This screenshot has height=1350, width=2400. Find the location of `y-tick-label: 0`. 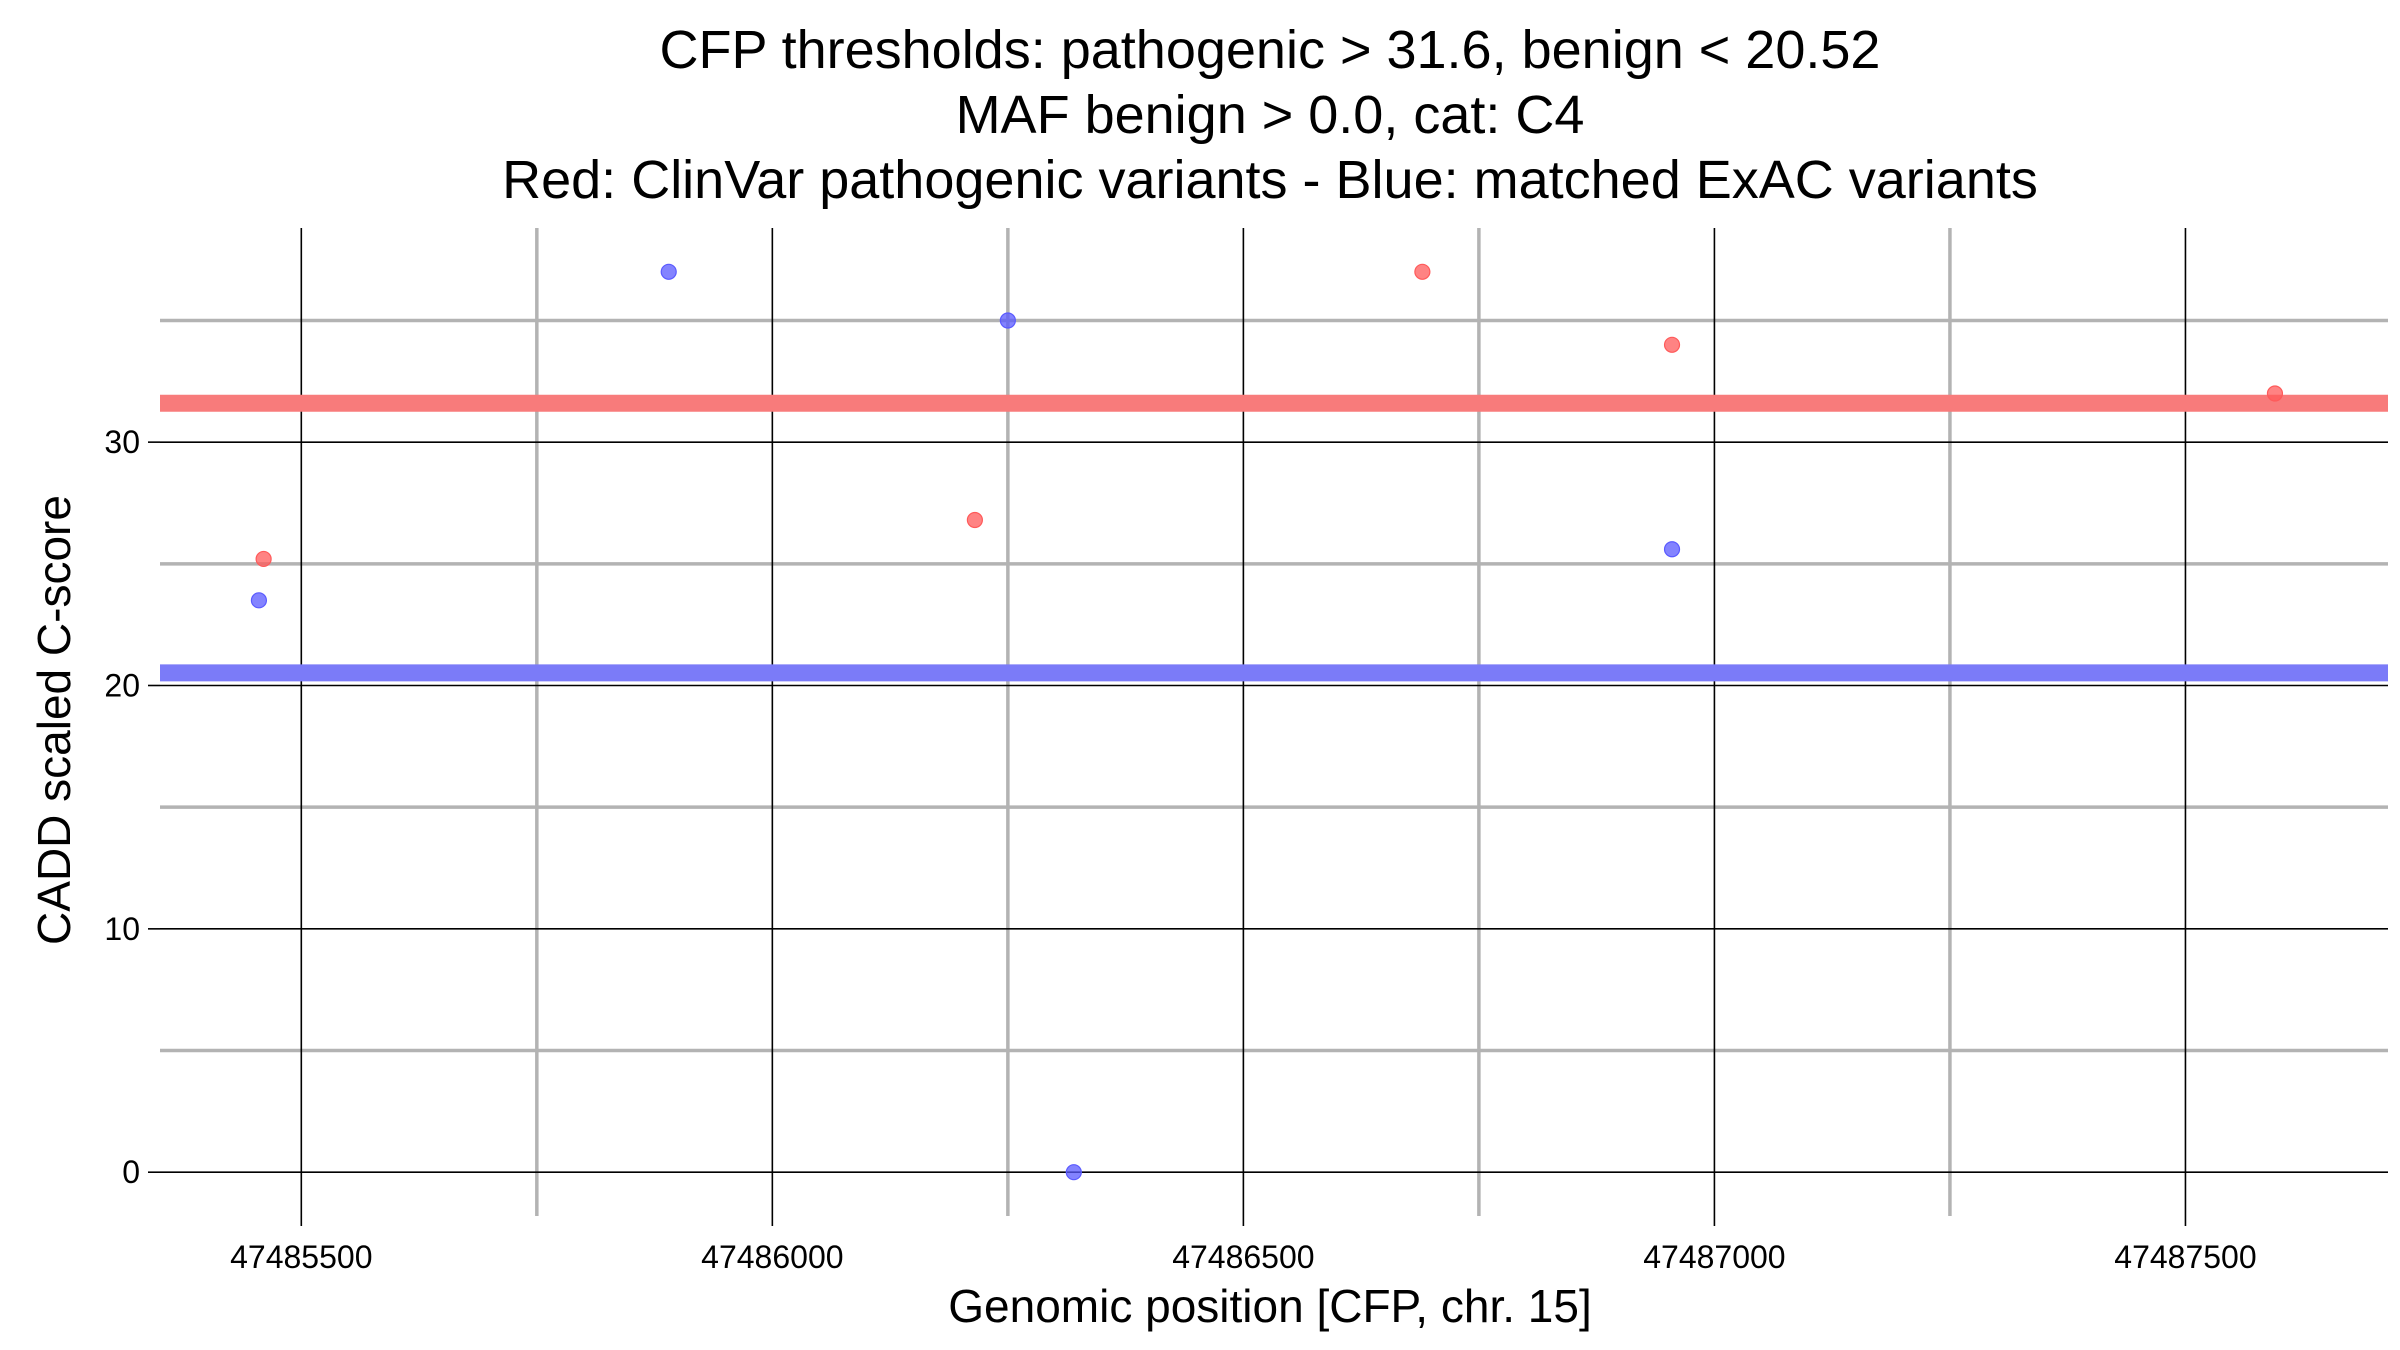

y-tick-label: 0 is located at coordinates (131, 1172).